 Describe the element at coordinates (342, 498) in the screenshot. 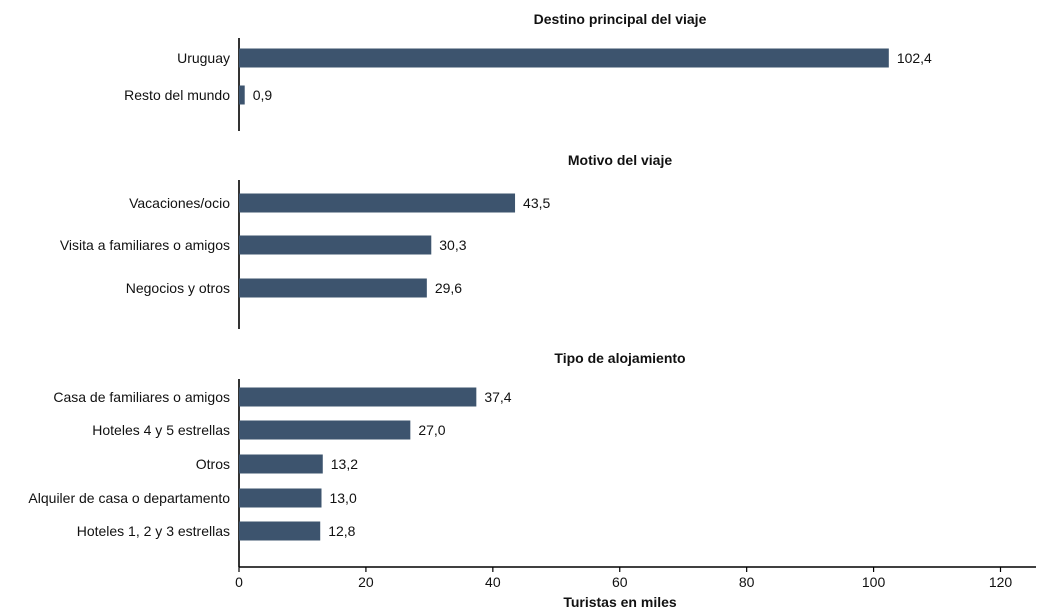

I see `data-label: 13,0` at that location.